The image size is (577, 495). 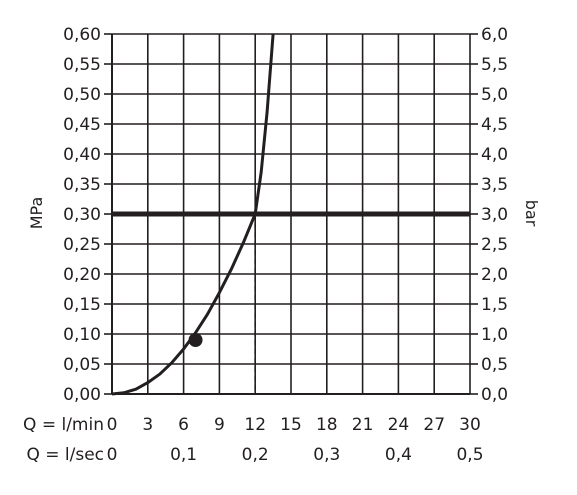 What do you see at coordinates (82, 365) in the screenshot?
I see `left-tick-label: 0,05` at bounding box center [82, 365].